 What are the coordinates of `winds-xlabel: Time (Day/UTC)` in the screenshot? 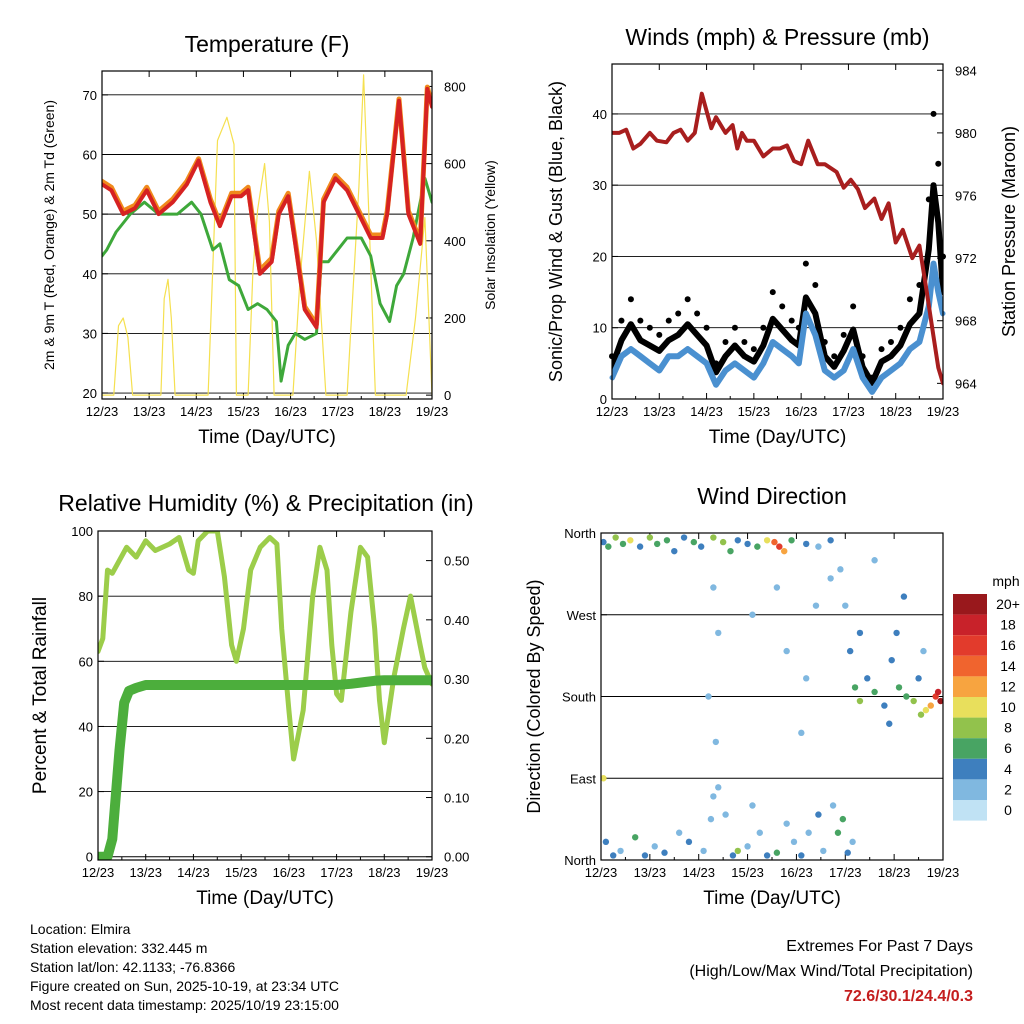 It's located at (778, 437).